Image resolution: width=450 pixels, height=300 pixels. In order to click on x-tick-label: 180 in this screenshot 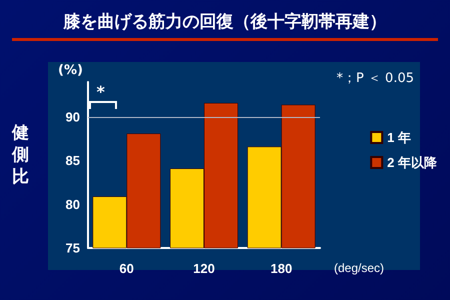, I will do `click(281, 268)`.